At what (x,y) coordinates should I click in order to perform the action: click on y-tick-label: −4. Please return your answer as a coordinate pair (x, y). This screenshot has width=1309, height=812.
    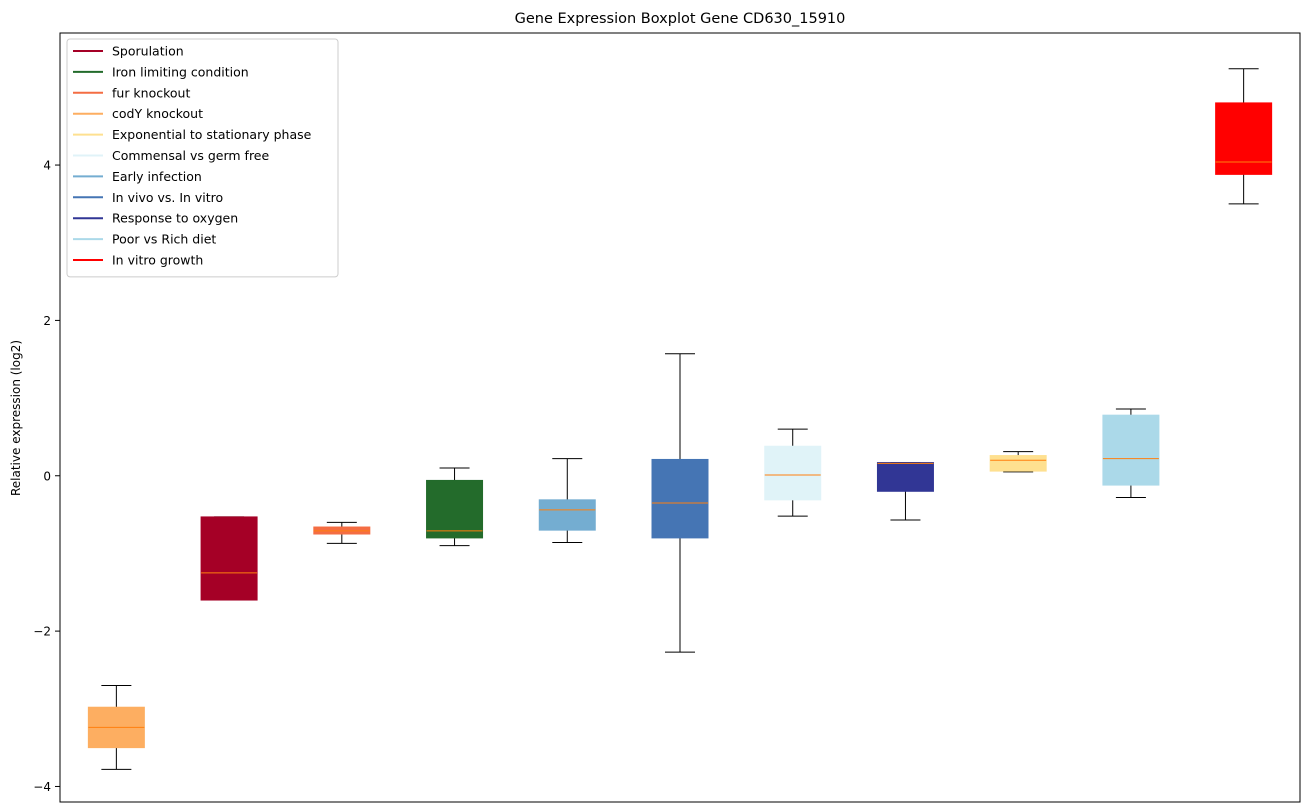
    Looking at the image, I should click on (42, 787).